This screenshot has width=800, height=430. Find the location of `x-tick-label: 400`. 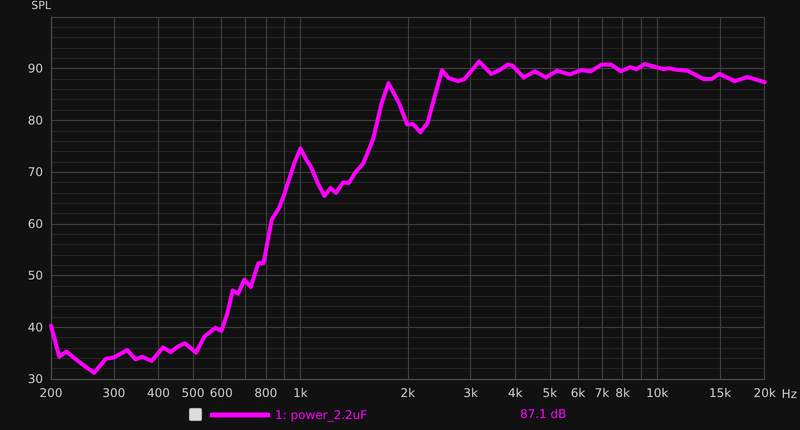

x-tick-label: 400 is located at coordinates (158, 393).